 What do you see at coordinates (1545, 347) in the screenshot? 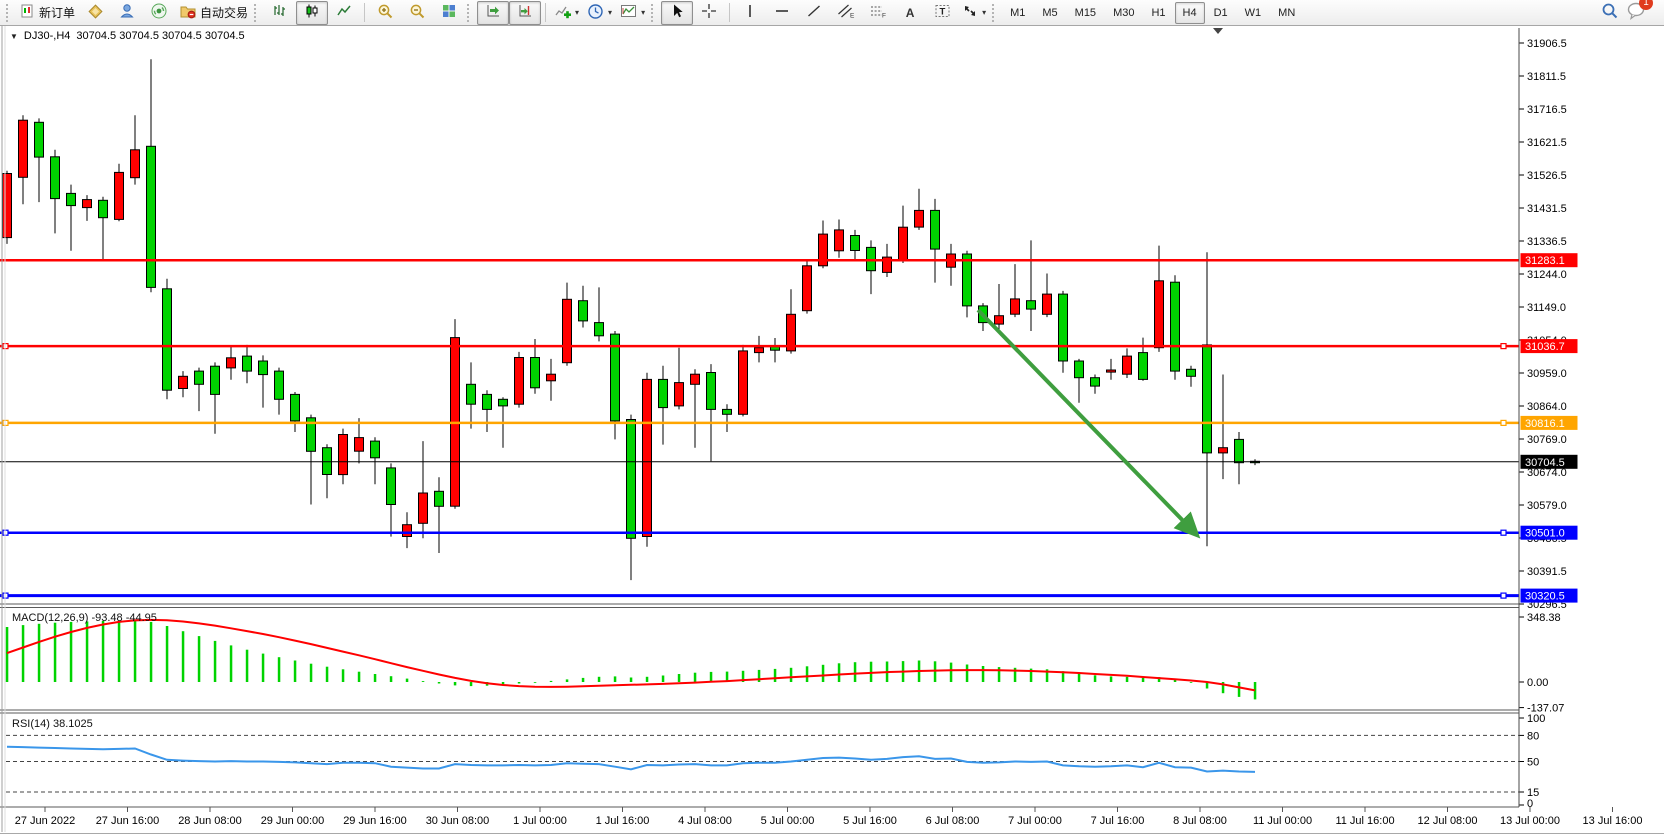
I see `svg-text: 31036.7` at bounding box center [1545, 347].